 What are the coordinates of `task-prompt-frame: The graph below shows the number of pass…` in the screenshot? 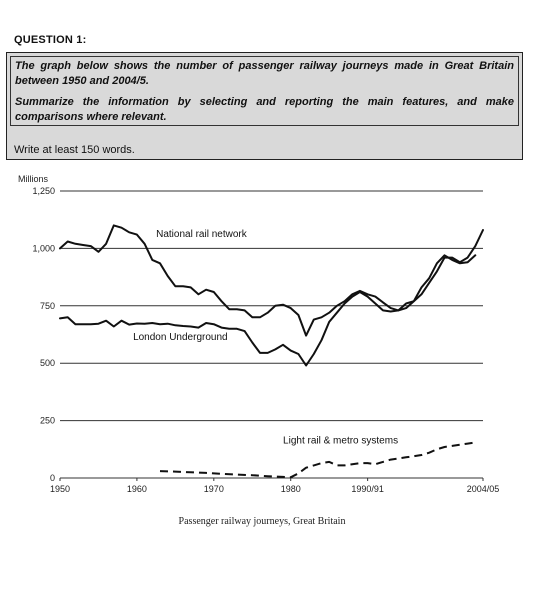 It's located at (264, 91).